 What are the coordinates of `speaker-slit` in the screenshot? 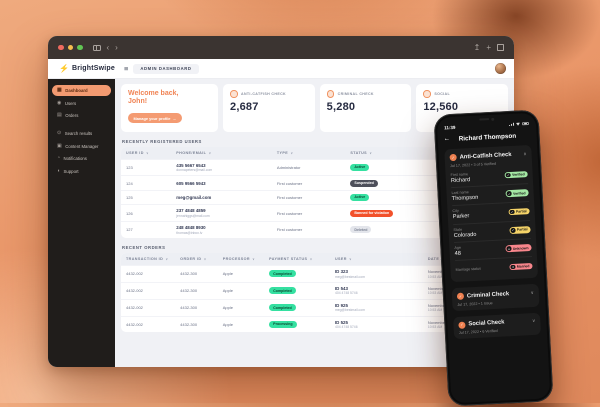 It's located at (483, 119).